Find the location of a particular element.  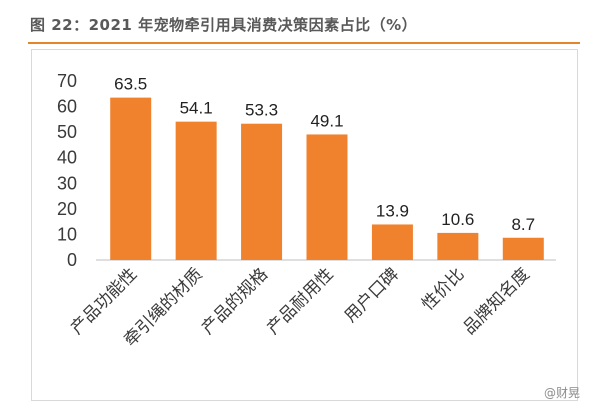

title-underline is located at coordinates (304, 43).